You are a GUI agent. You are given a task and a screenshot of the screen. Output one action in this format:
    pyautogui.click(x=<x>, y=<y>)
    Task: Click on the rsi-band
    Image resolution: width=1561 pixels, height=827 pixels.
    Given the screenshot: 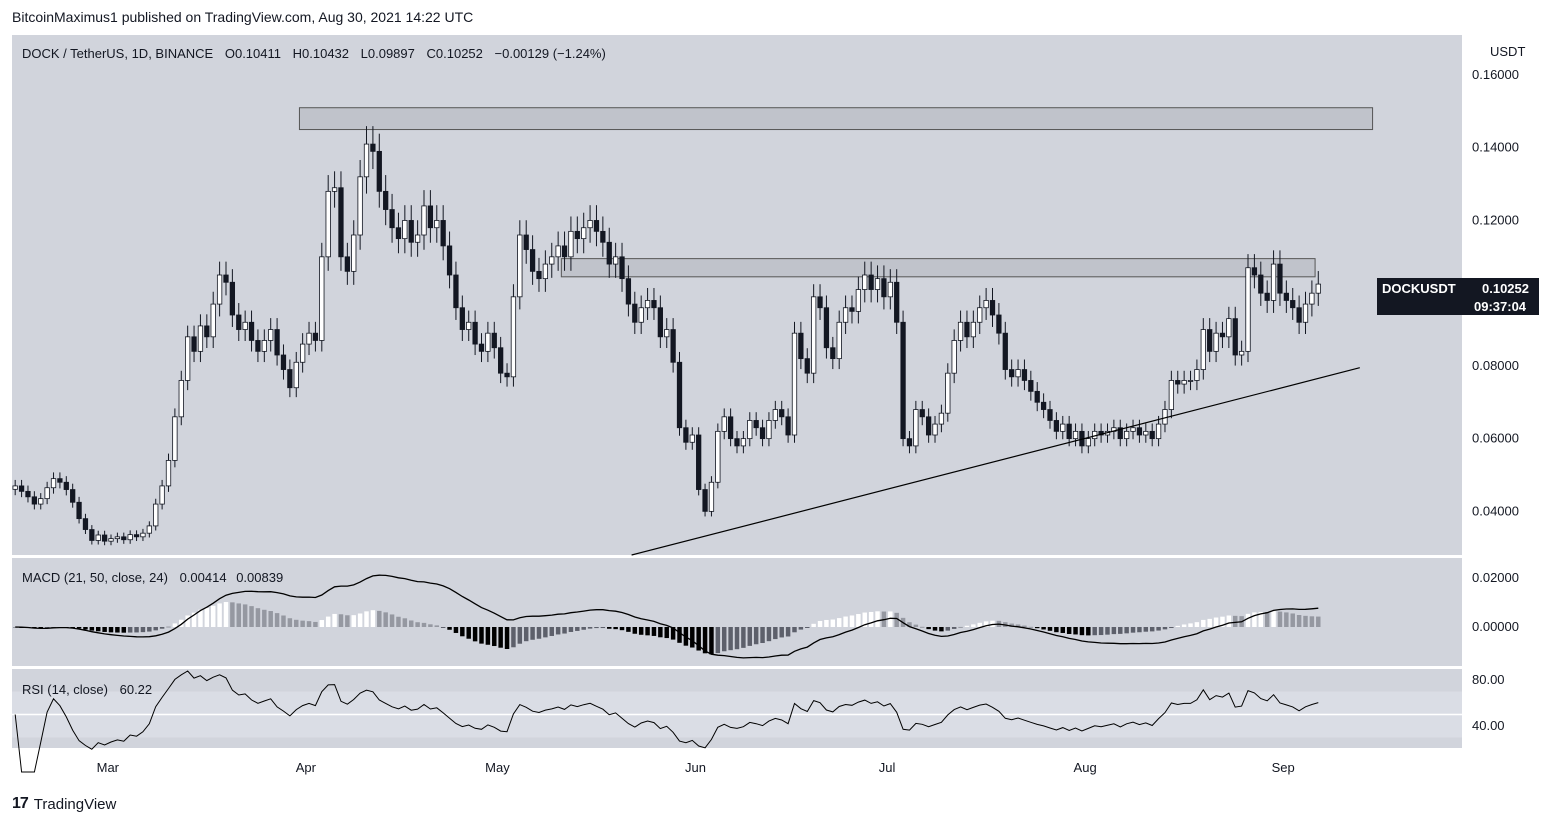 What is the action you would take?
    pyautogui.click(x=737, y=714)
    